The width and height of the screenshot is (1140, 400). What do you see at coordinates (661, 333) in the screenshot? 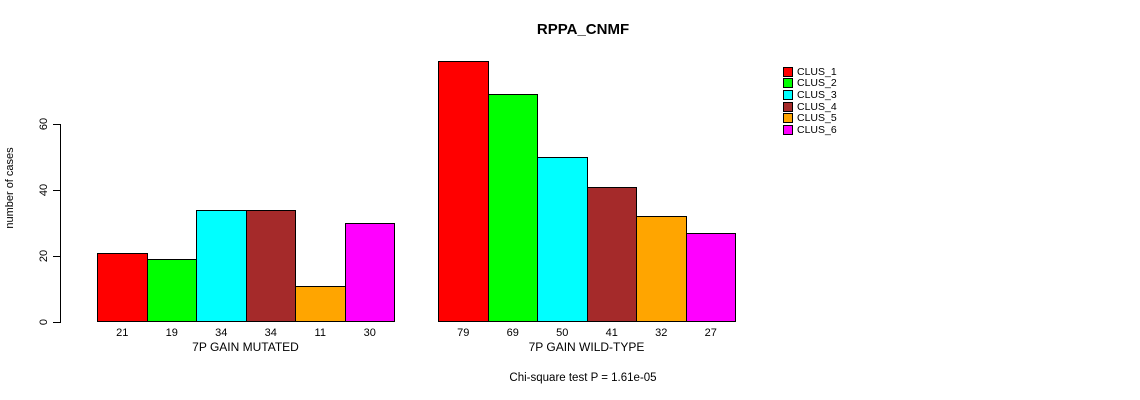
I see `bar-value-label: 32` at bounding box center [661, 333].